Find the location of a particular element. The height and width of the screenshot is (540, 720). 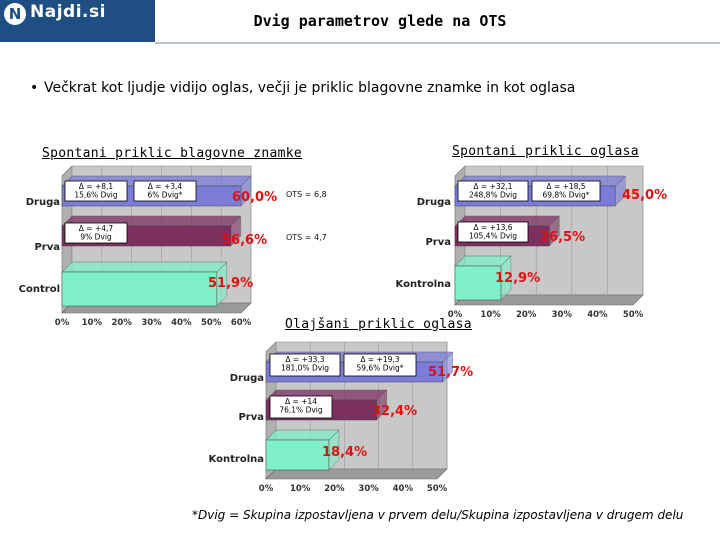

chart-2-value-label: 32,4% is located at coordinates (394, 411).